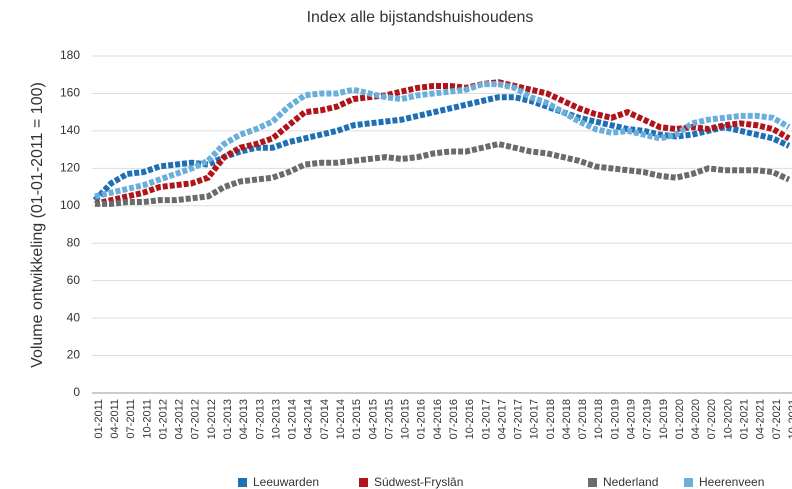 Image resolution: width=792 pixels, height=489 pixels. What do you see at coordinates (74, 317) in the screenshot?
I see `y-tick-label: 40` at bounding box center [74, 317].